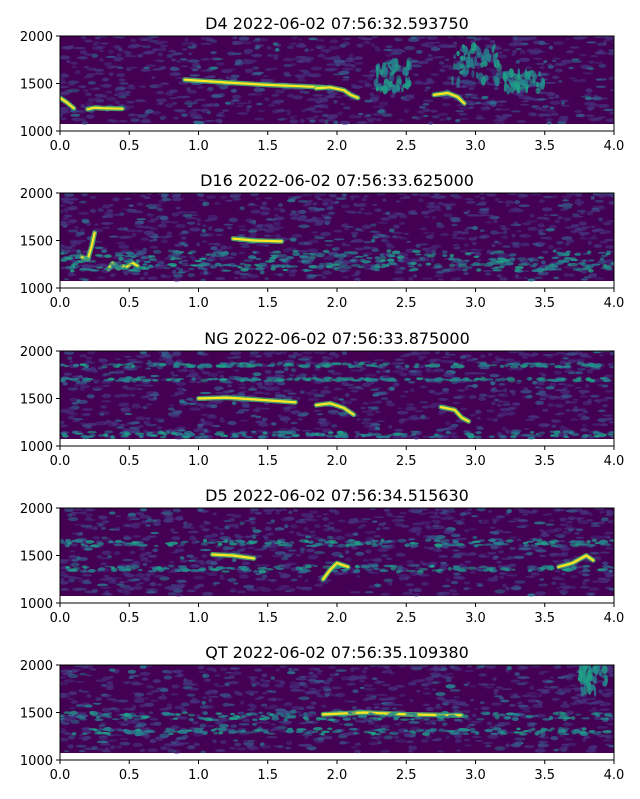 This screenshot has width=640, height=799. What do you see at coordinates (406, 775) in the screenshot?
I see `x-tick-label: 2.5` at bounding box center [406, 775].